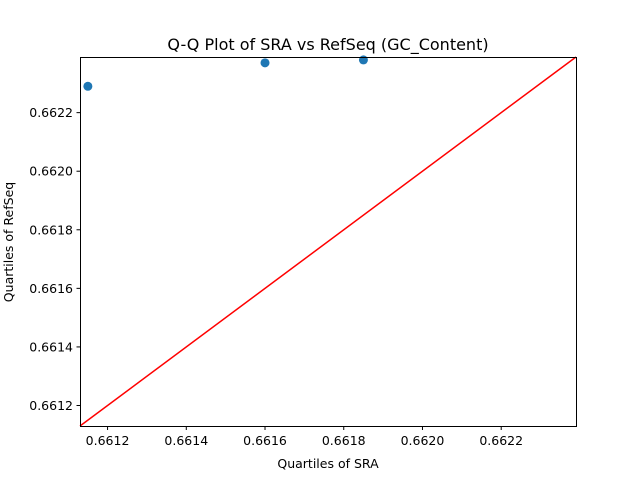  What do you see at coordinates (501, 440) in the screenshot?
I see `x-tick-label: 0.6622` at bounding box center [501, 440].